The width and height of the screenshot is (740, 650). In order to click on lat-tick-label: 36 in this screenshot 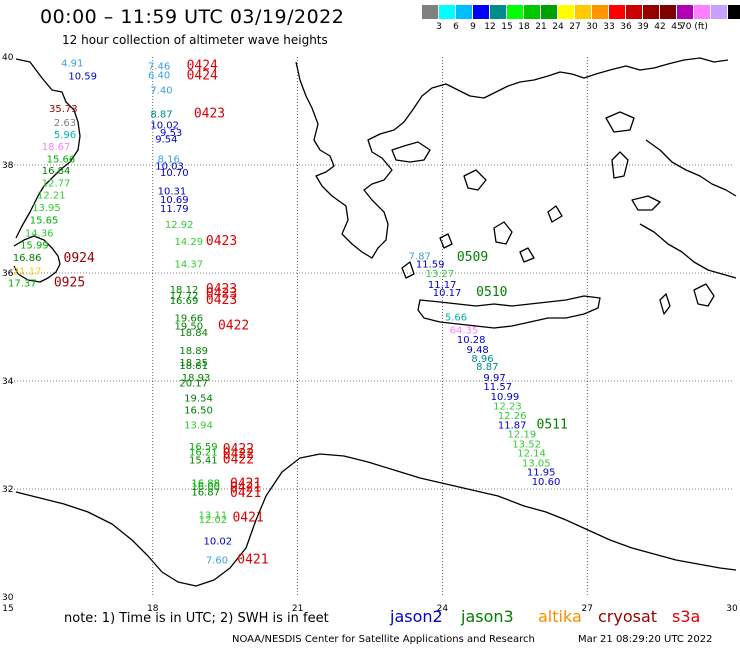, I will do `click(8, 274)`.